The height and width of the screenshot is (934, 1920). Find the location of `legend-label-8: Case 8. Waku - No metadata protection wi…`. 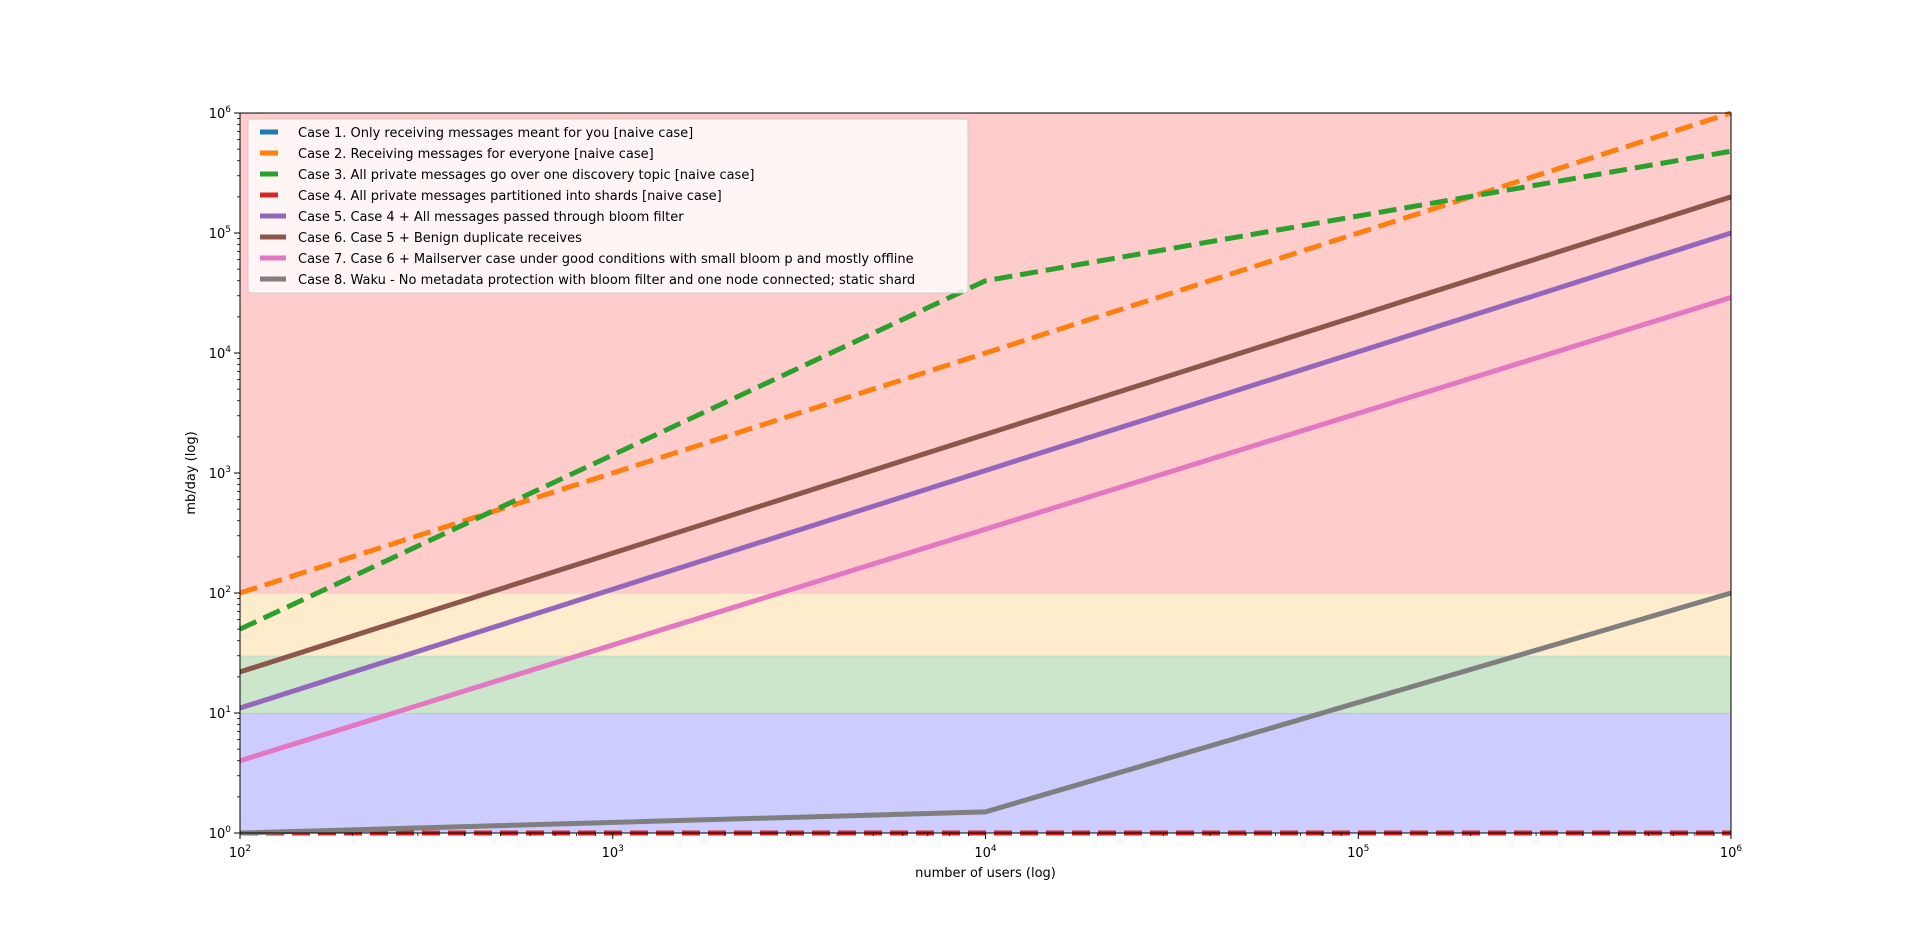

legend-label-8: Case 8. Waku - No metadata protection wi… is located at coordinates (606, 280).